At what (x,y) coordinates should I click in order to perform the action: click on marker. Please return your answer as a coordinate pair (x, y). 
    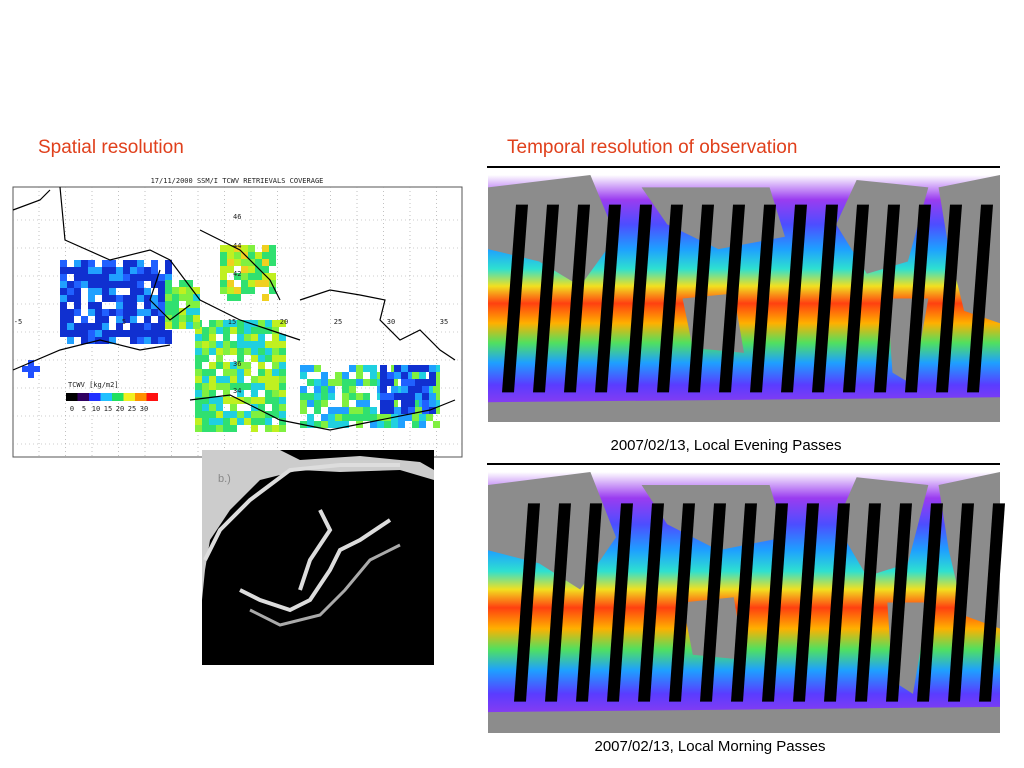
    Looking at the image, I should click on (31, 369).